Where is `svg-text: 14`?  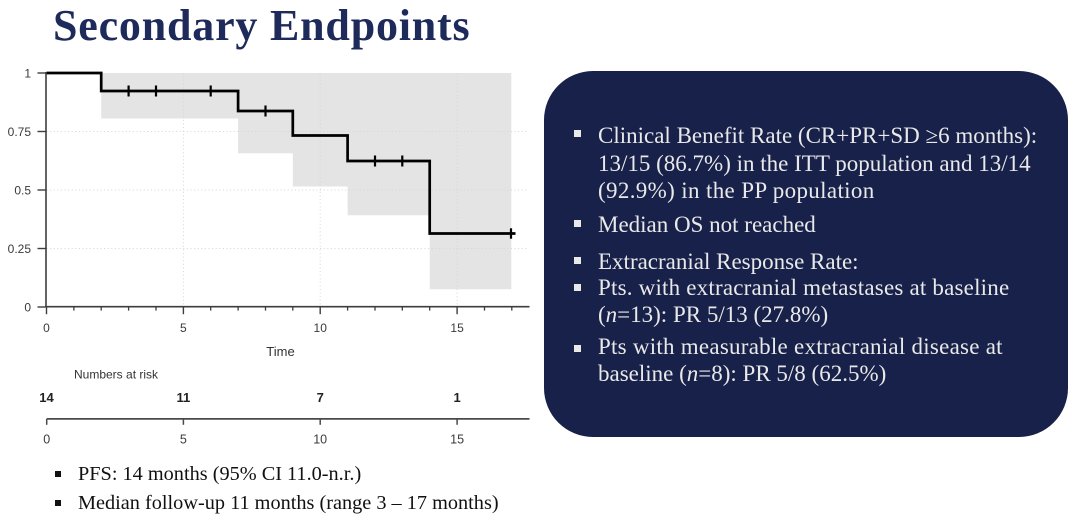
svg-text: 14 is located at coordinates (46, 397).